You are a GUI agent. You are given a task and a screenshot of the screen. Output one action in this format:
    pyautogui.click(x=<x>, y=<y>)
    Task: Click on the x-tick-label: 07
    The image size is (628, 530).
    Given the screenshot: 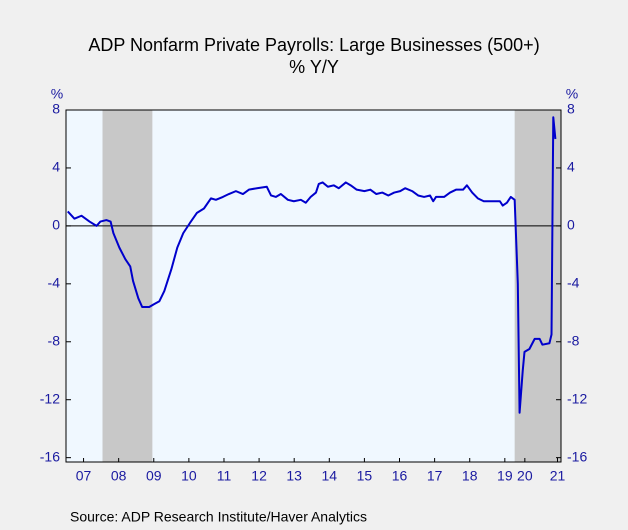 What is the action you would take?
    pyautogui.click(x=84, y=476)
    